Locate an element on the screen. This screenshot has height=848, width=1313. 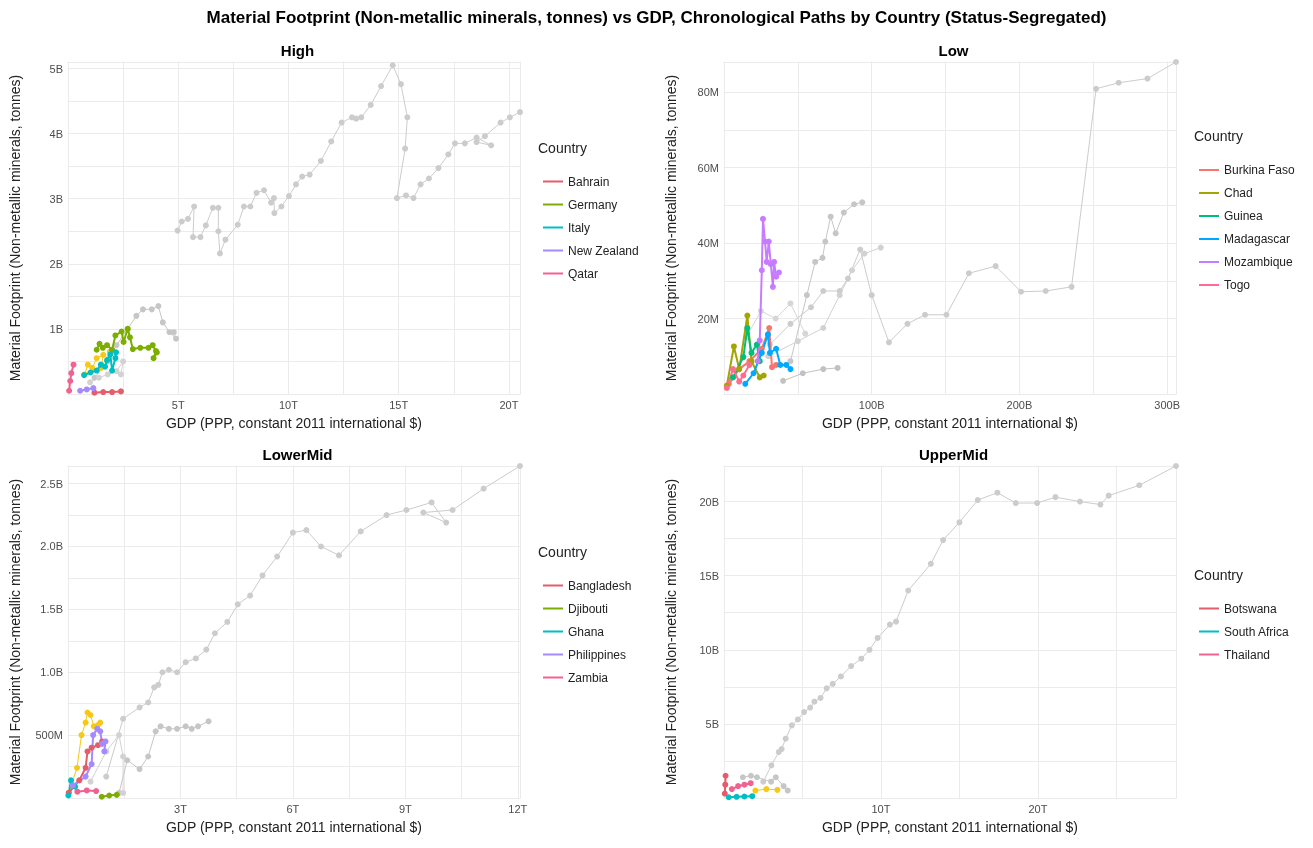
y-tick-label: 80M is located at coordinates (708, 92).